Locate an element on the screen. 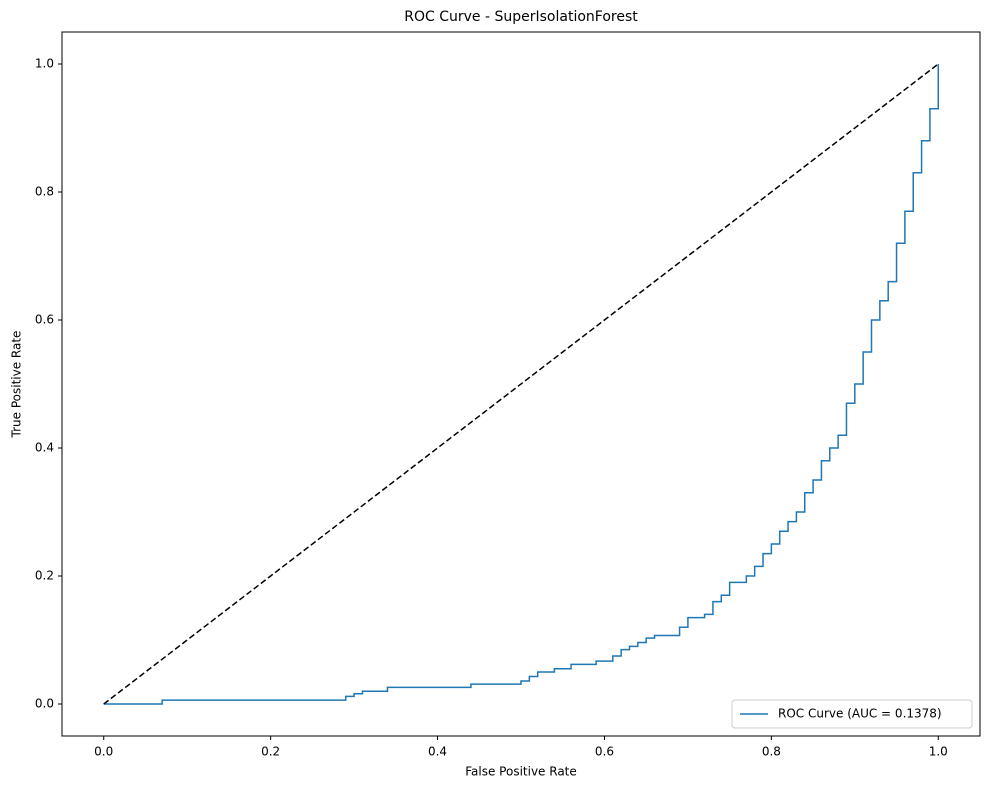 The image size is (989, 790). y-tick-label: 0.2 is located at coordinates (44, 576).